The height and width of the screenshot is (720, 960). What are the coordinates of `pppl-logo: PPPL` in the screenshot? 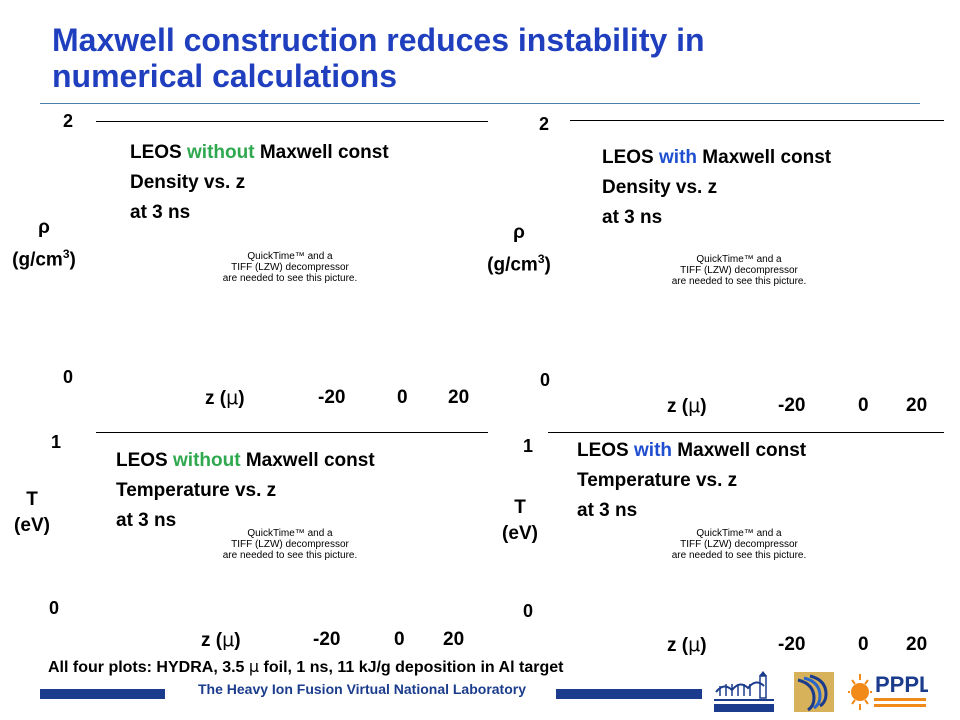 It's located at (890, 692).